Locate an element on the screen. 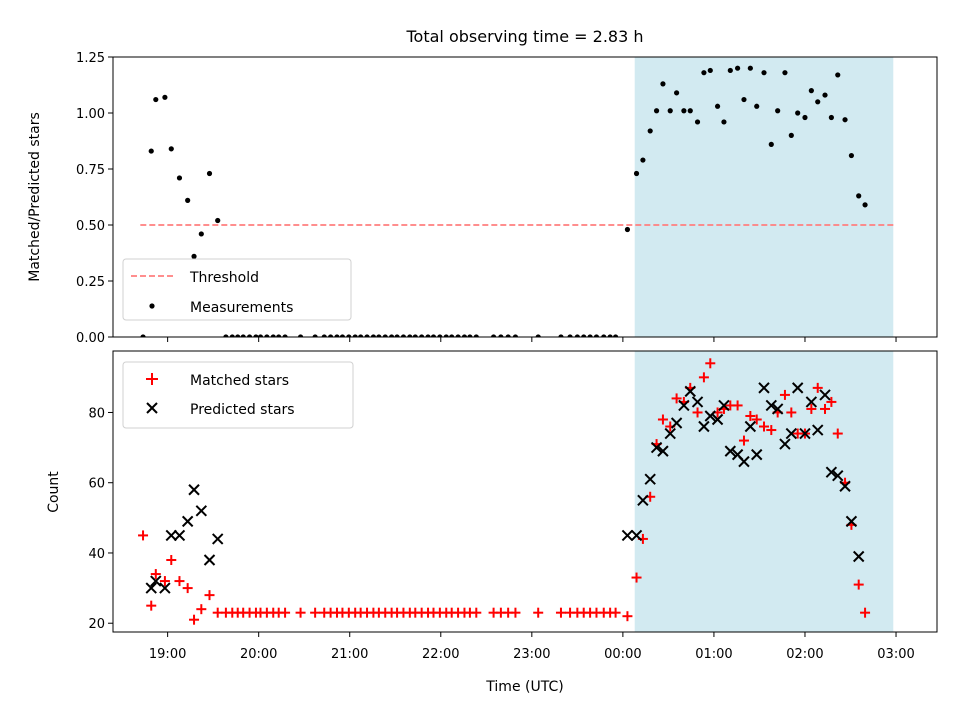 This screenshot has width=960, height=720. top-ytick-label: 1.25 is located at coordinates (90, 58).